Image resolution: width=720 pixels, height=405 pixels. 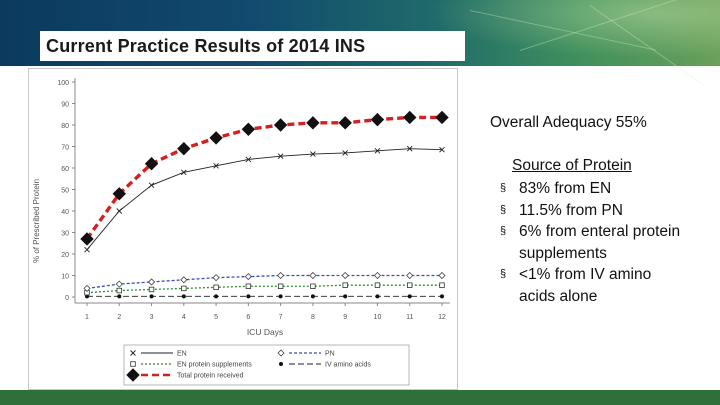 What do you see at coordinates (65, 234) in the screenshot?
I see `y-tick-label: 30` at bounding box center [65, 234].